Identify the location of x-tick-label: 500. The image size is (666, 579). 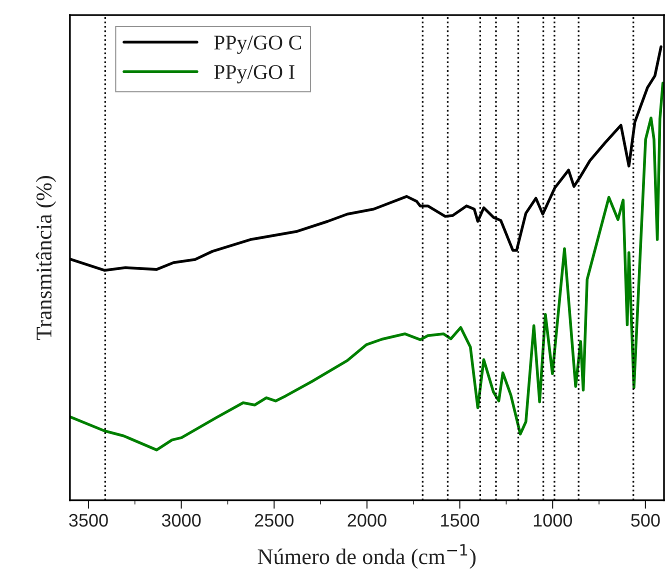
(645, 520).